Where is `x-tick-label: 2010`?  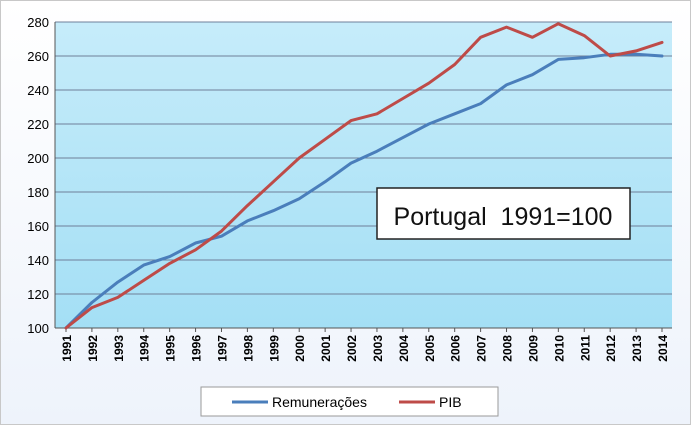
x-tick-label: 2010 is located at coordinates (559, 348).